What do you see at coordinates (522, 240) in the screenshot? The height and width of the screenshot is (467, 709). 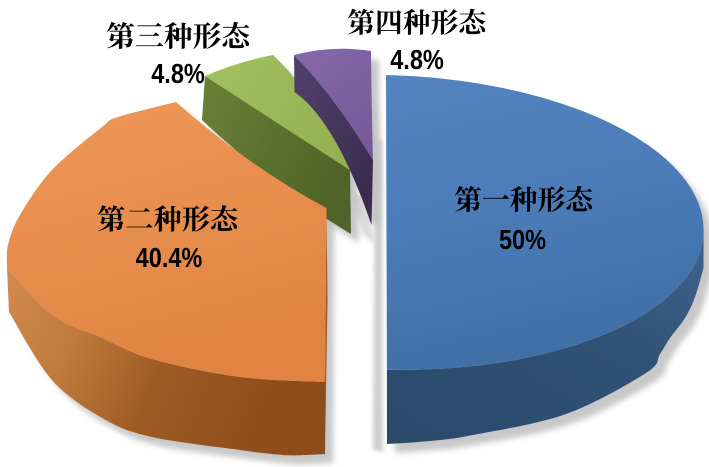 I see `svg-text: 50%` at bounding box center [522, 240].